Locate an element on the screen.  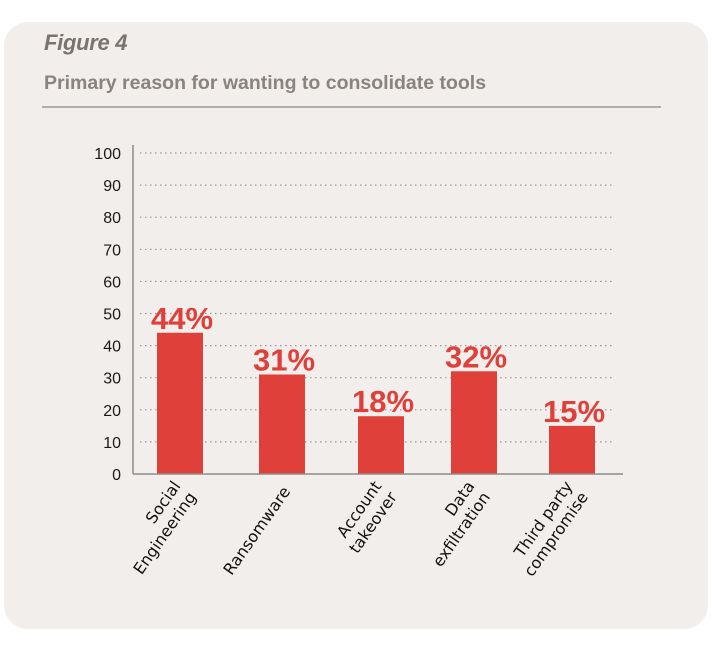
y-tick-label: 20 is located at coordinates (112, 411).